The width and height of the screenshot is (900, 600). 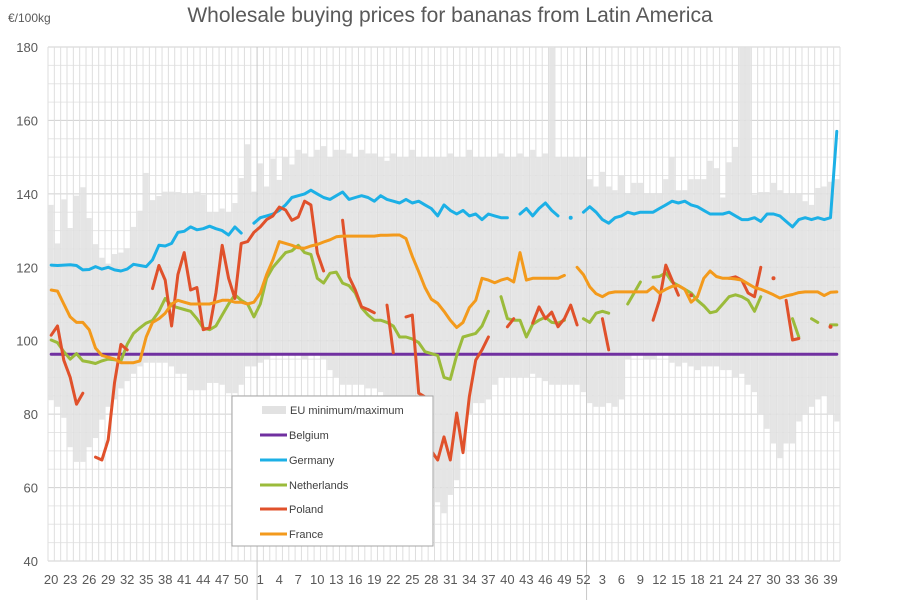 I want to click on x-tick-label: 32, so click(x=127, y=579).